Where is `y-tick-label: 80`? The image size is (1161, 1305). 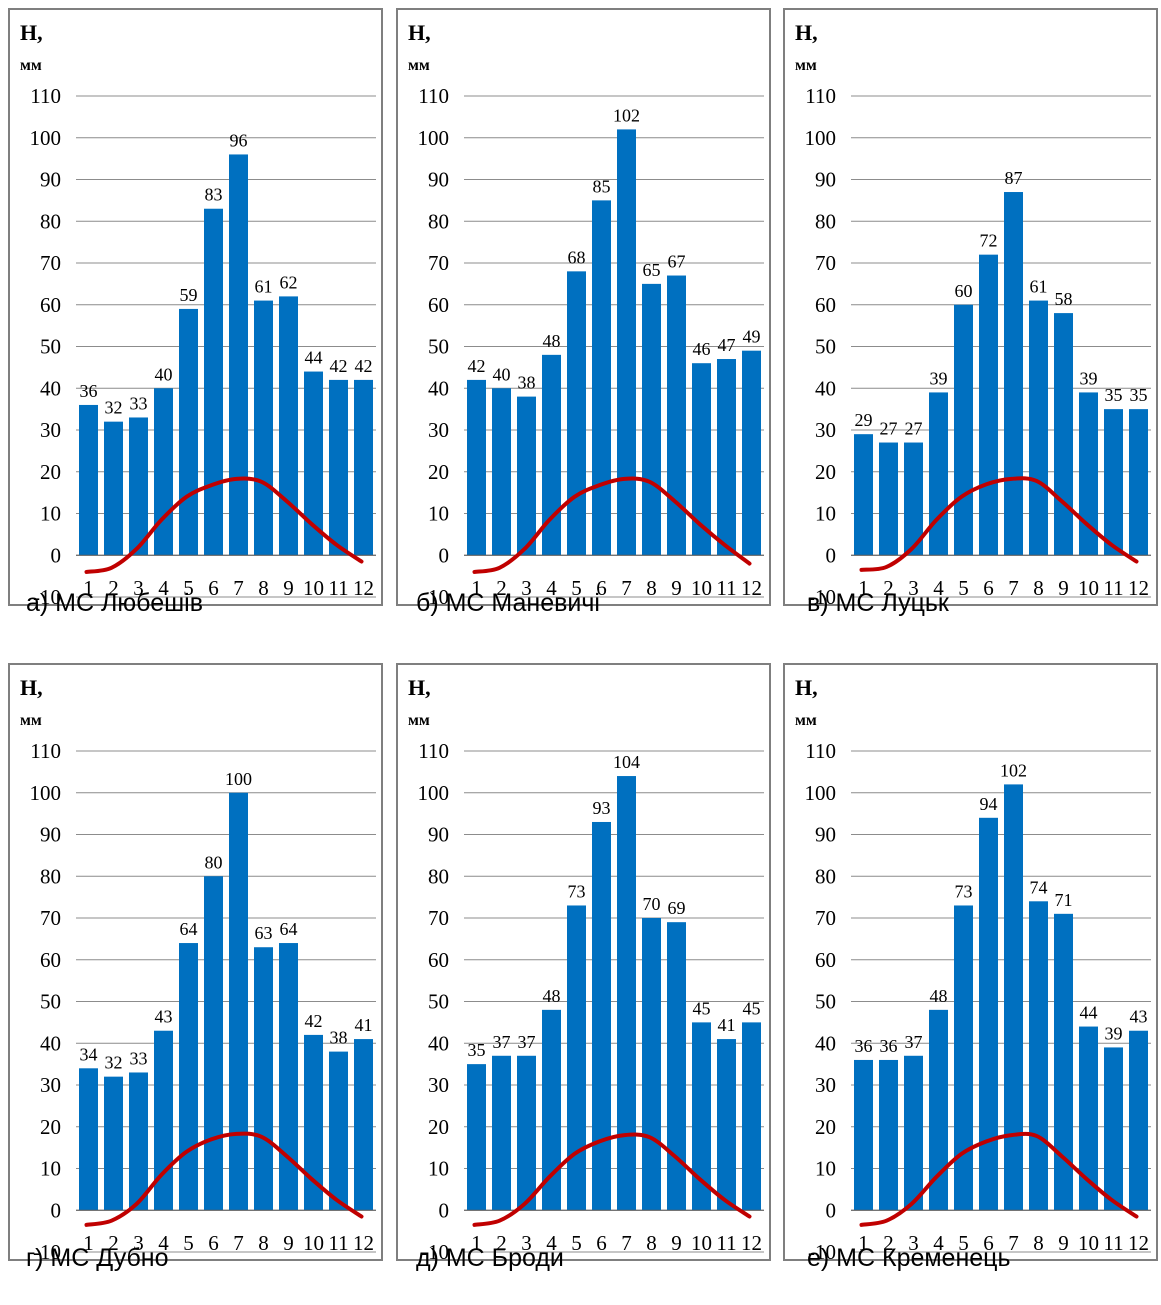 y-tick-label: 80 is located at coordinates (50, 221).